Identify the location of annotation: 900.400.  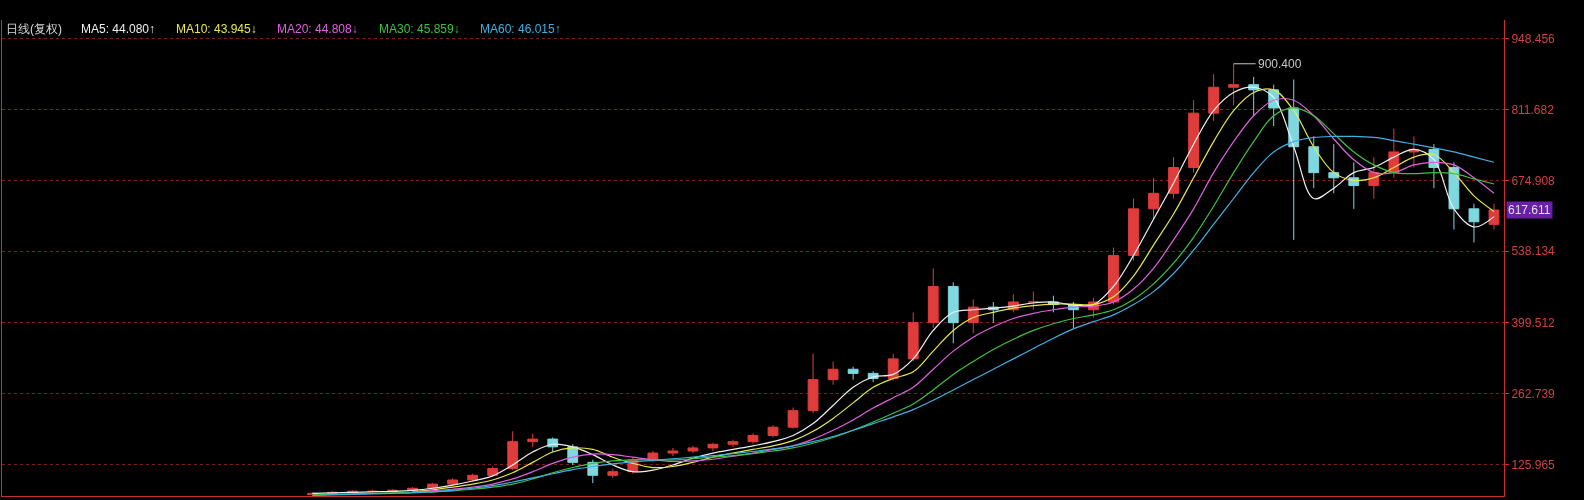
(1280, 64).